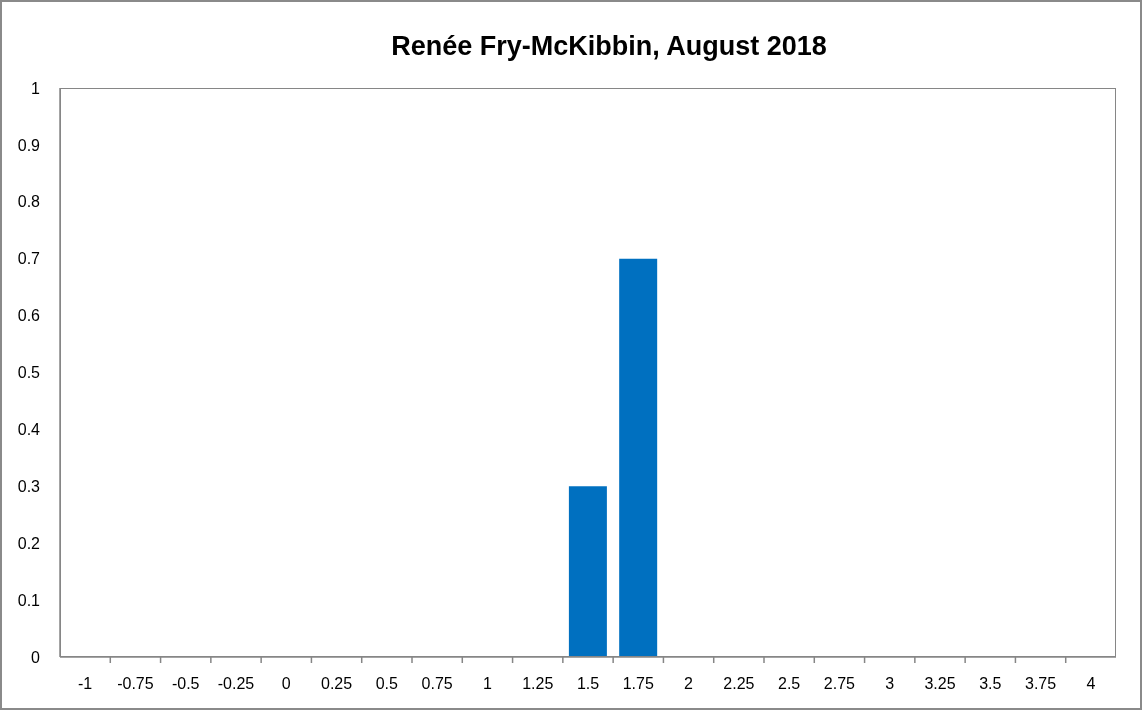  Describe the element at coordinates (236, 683) in the screenshot. I see `x-tick-label: -0.25` at that location.